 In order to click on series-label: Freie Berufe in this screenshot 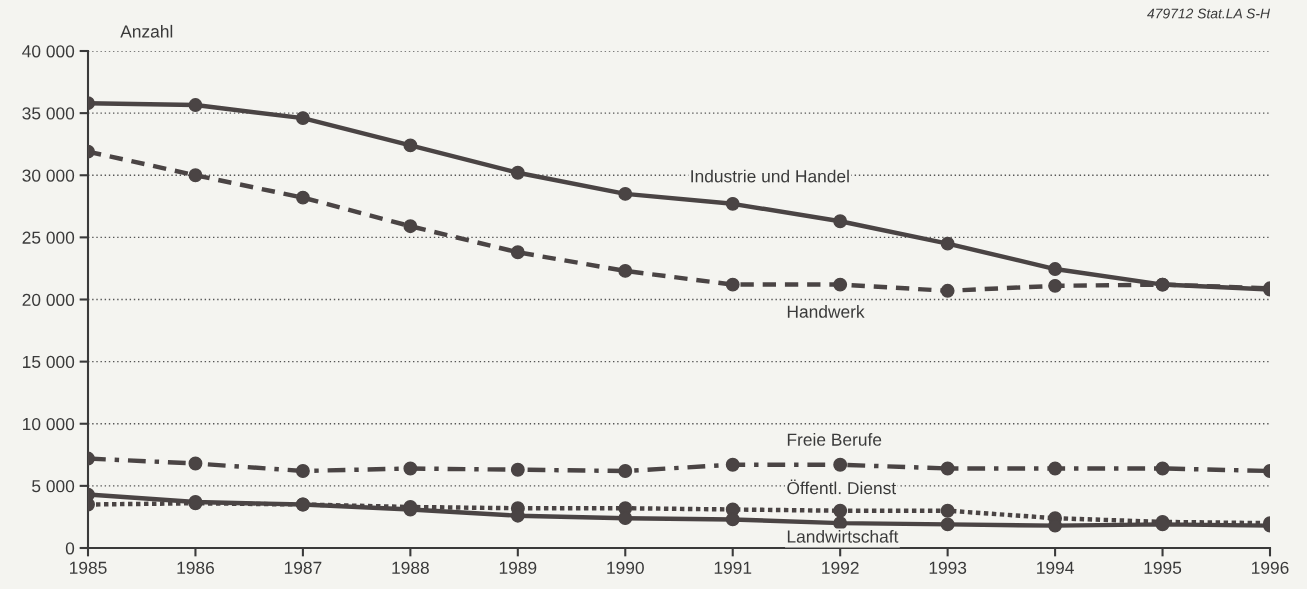, I will do `click(834, 439)`.